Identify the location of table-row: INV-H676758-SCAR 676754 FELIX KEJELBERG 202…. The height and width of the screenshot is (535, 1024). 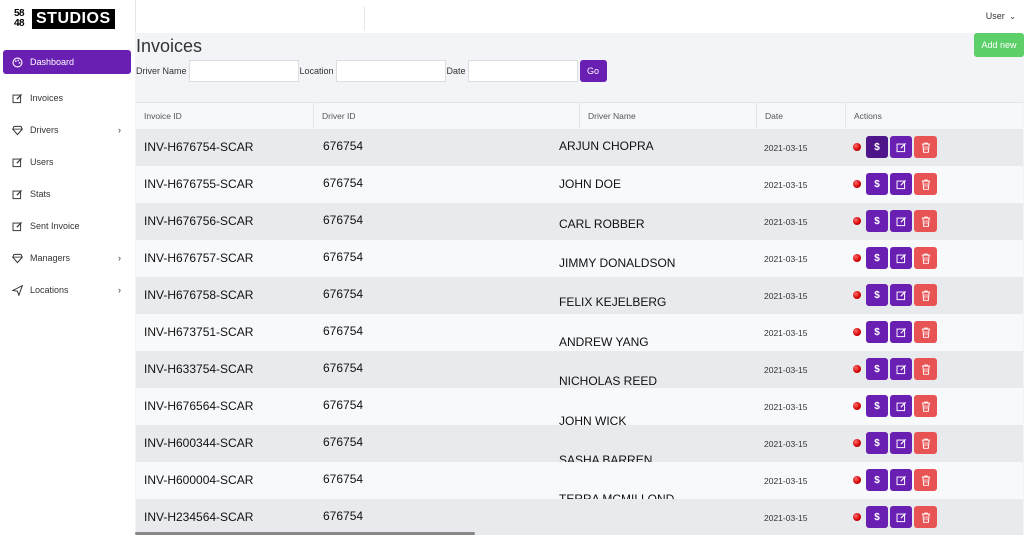
(579, 295).